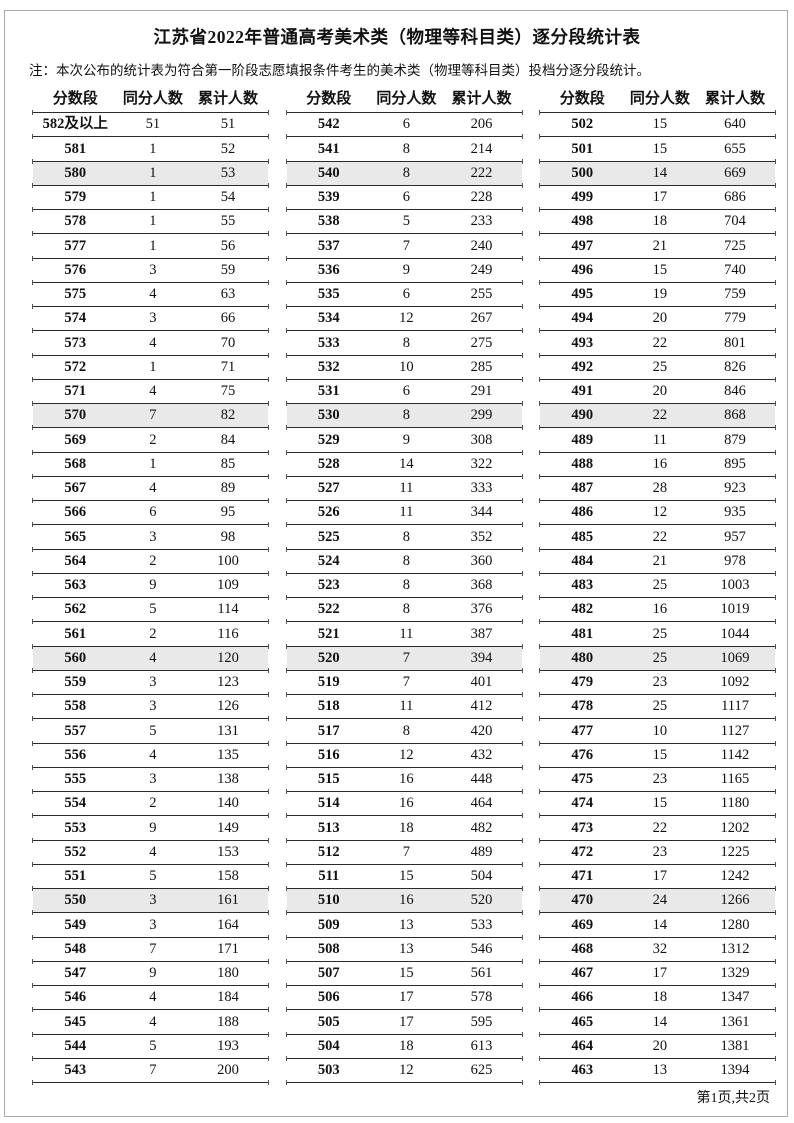  Describe the element at coordinates (228, 391) in the screenshot. I see `cumulative-count-cell: 75` at that location.